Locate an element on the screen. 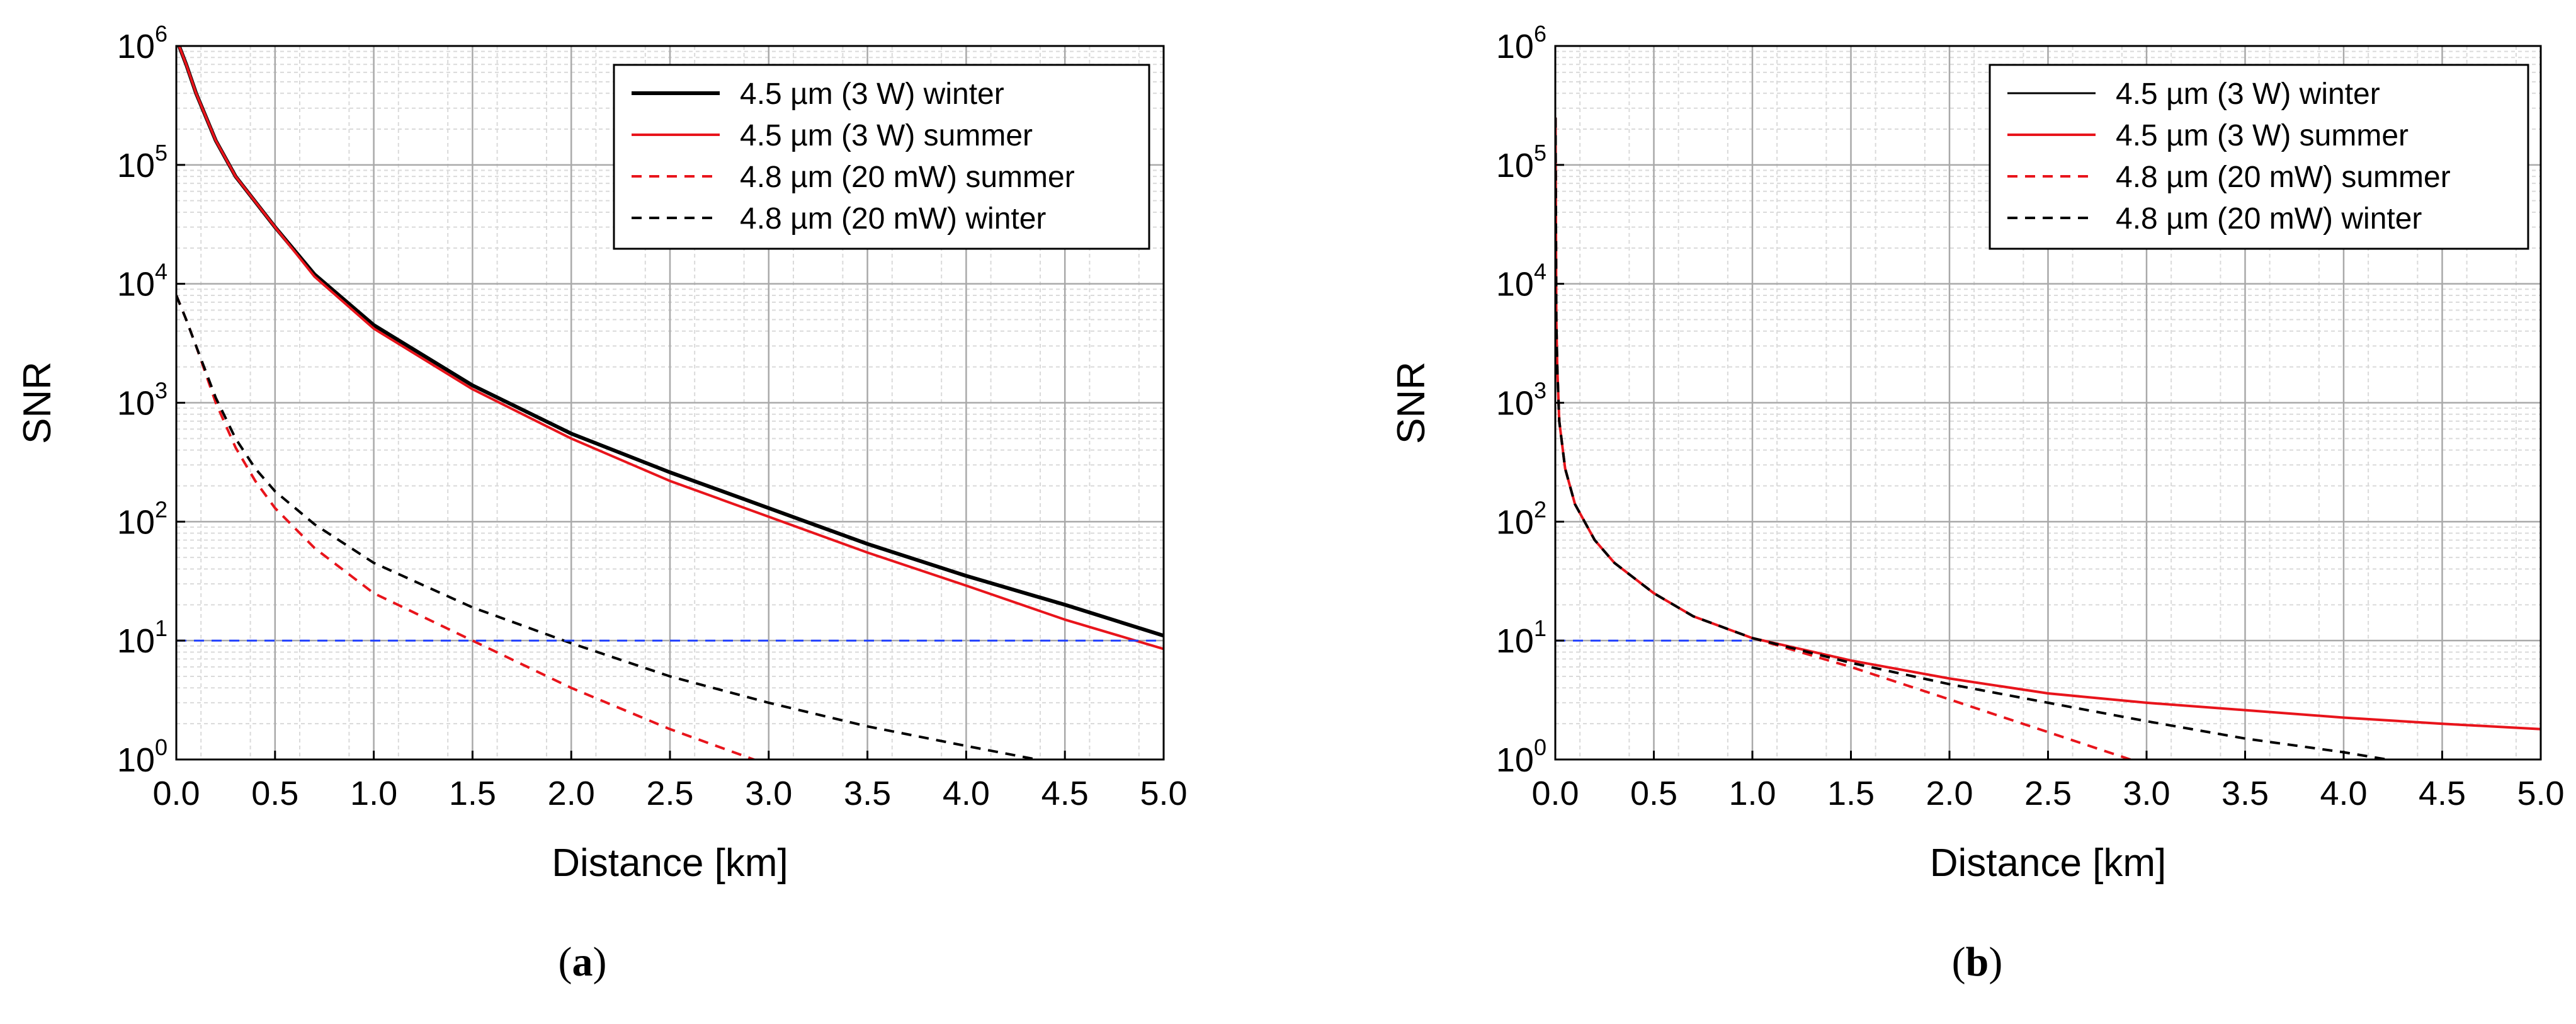 The height and width of the screenshot is (1024, 2576). caption-b: (b) is located at coordinates (1977, 962).